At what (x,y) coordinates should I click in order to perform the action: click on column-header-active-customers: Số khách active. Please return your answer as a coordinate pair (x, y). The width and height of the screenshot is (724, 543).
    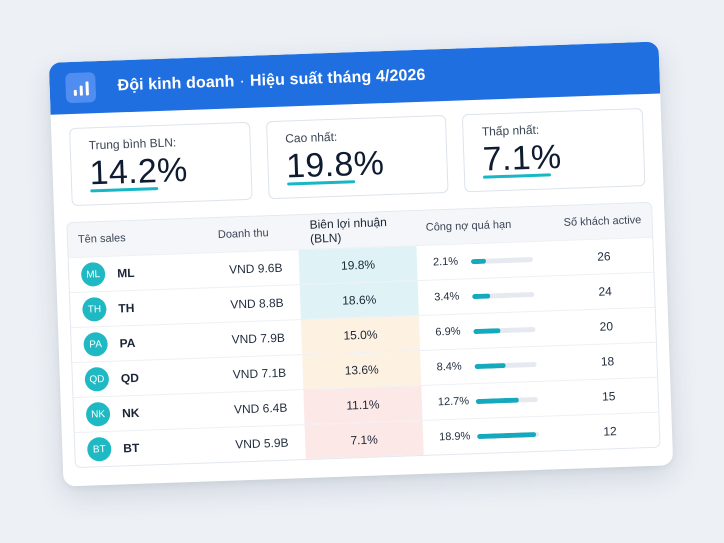
    Looking at the image, I should click on (602, 221).